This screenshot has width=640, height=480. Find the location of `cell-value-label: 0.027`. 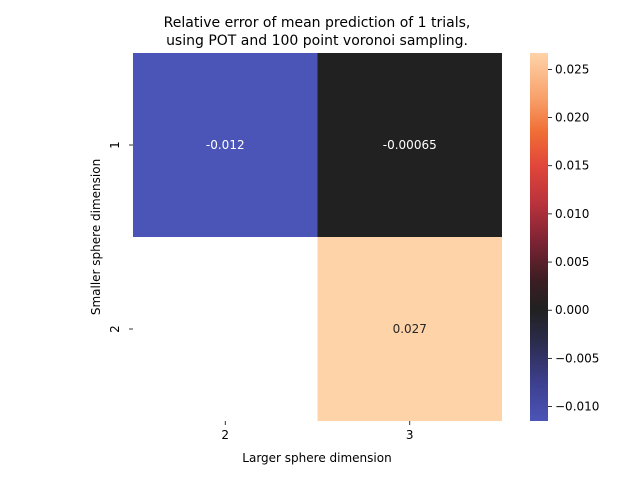

cell-value-label: 0.027 is located at coordinates (410, 329).